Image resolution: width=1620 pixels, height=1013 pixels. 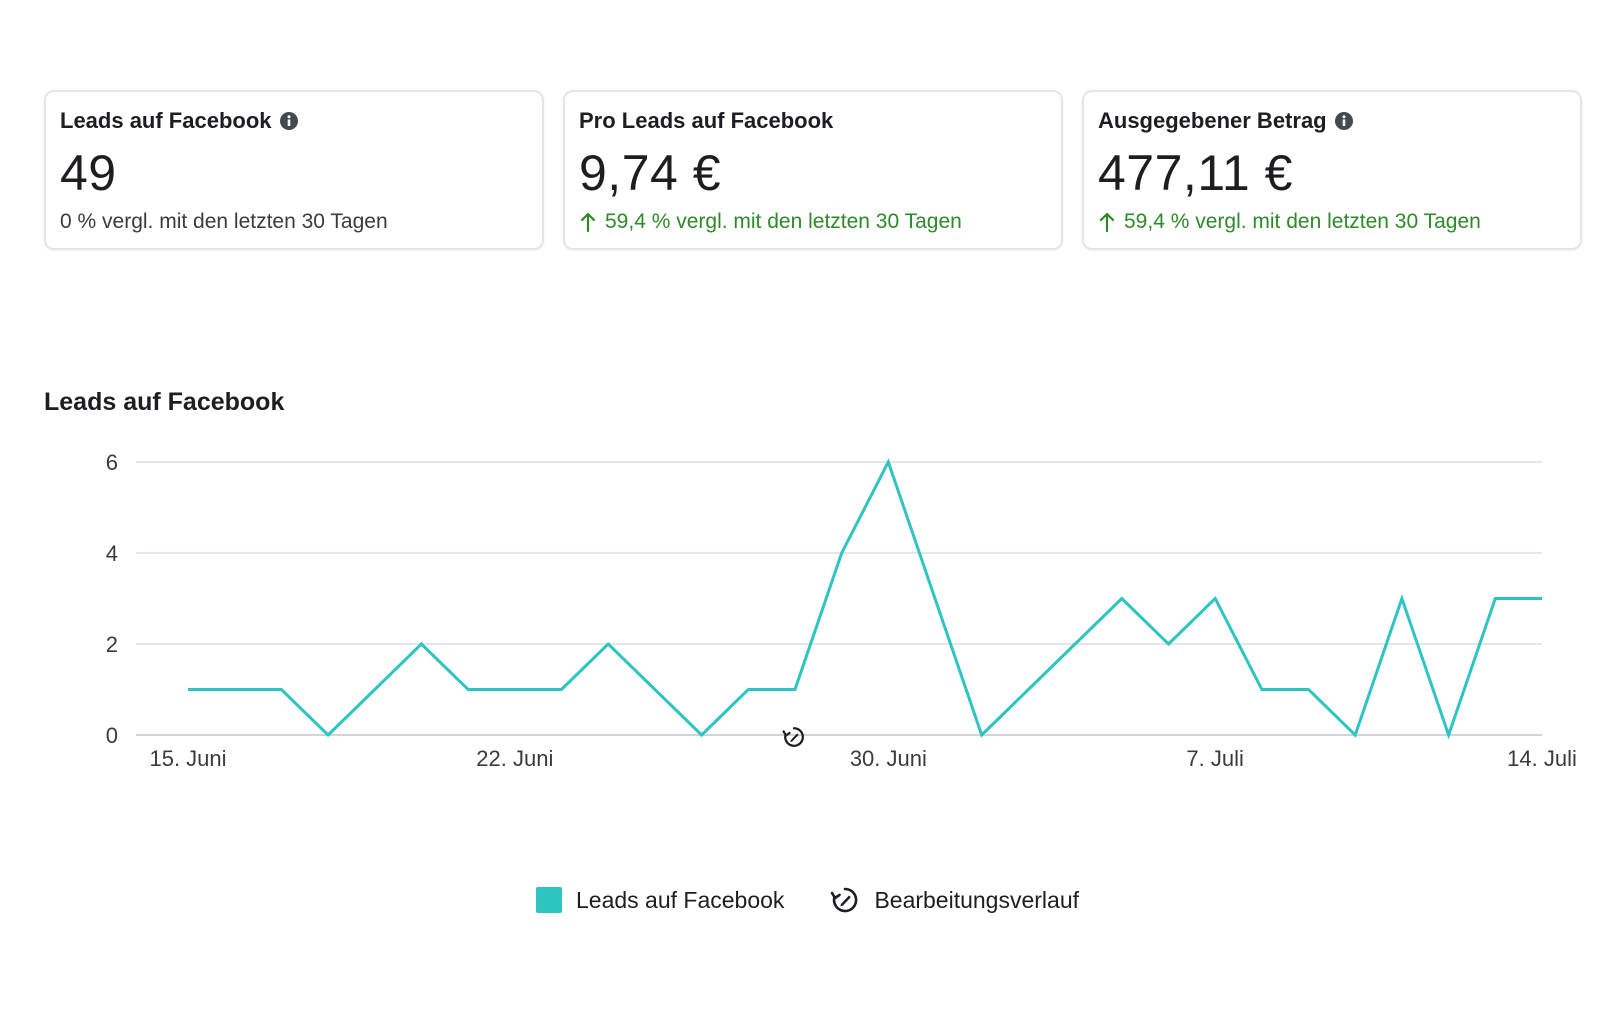 I want to click on comparison-text: 0 % vergl. mit den letzten 30 Tagen, so click(x=224, y=221).